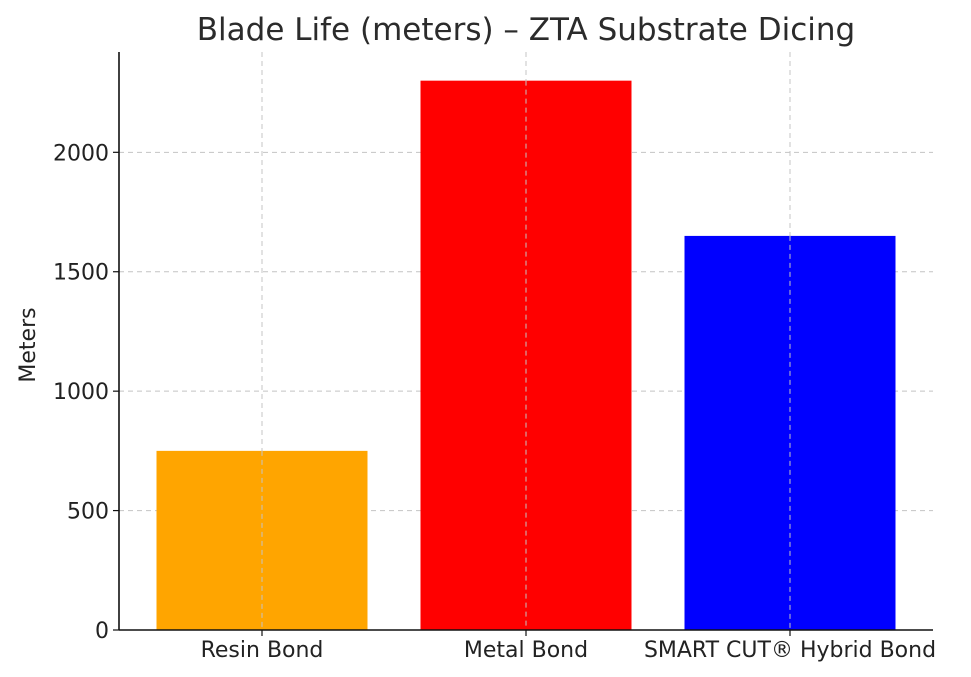  What do you see at coordinates (526, 650) in the screenshot?
I see `x-tick-label-1: Metal Bond` at bounding box center [526, 650].